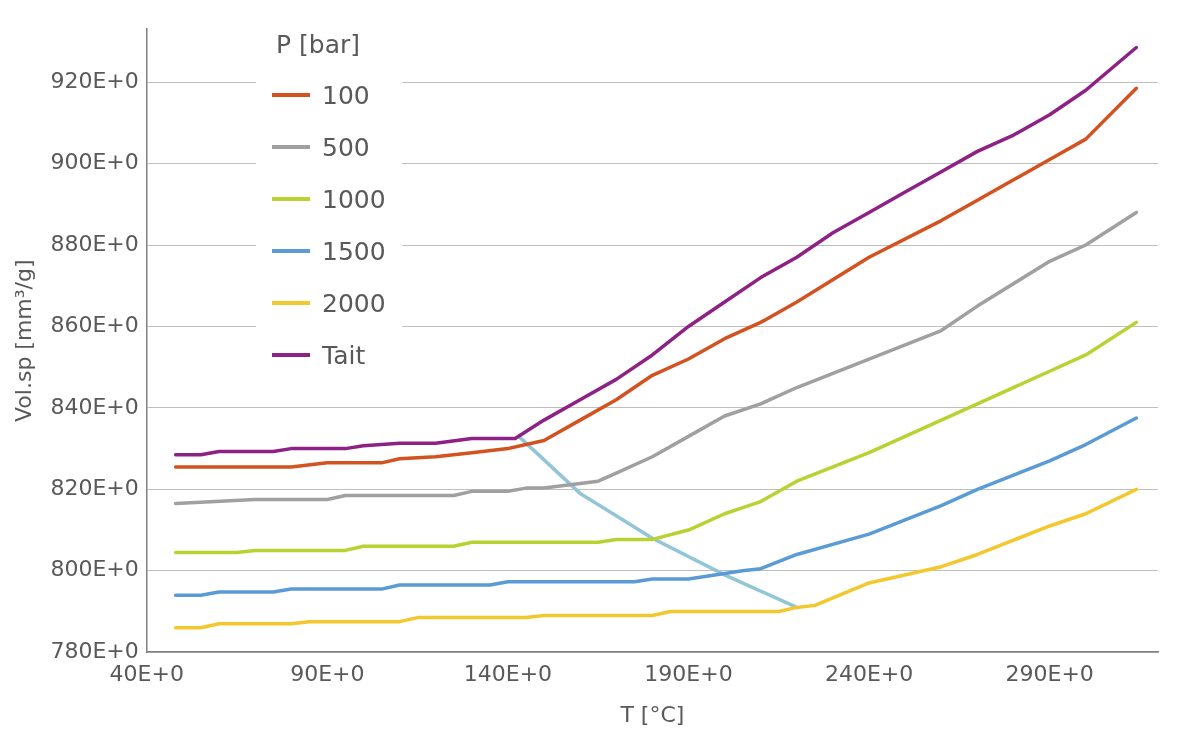  I want to click on legend-label: 1500, so click(354, 251).